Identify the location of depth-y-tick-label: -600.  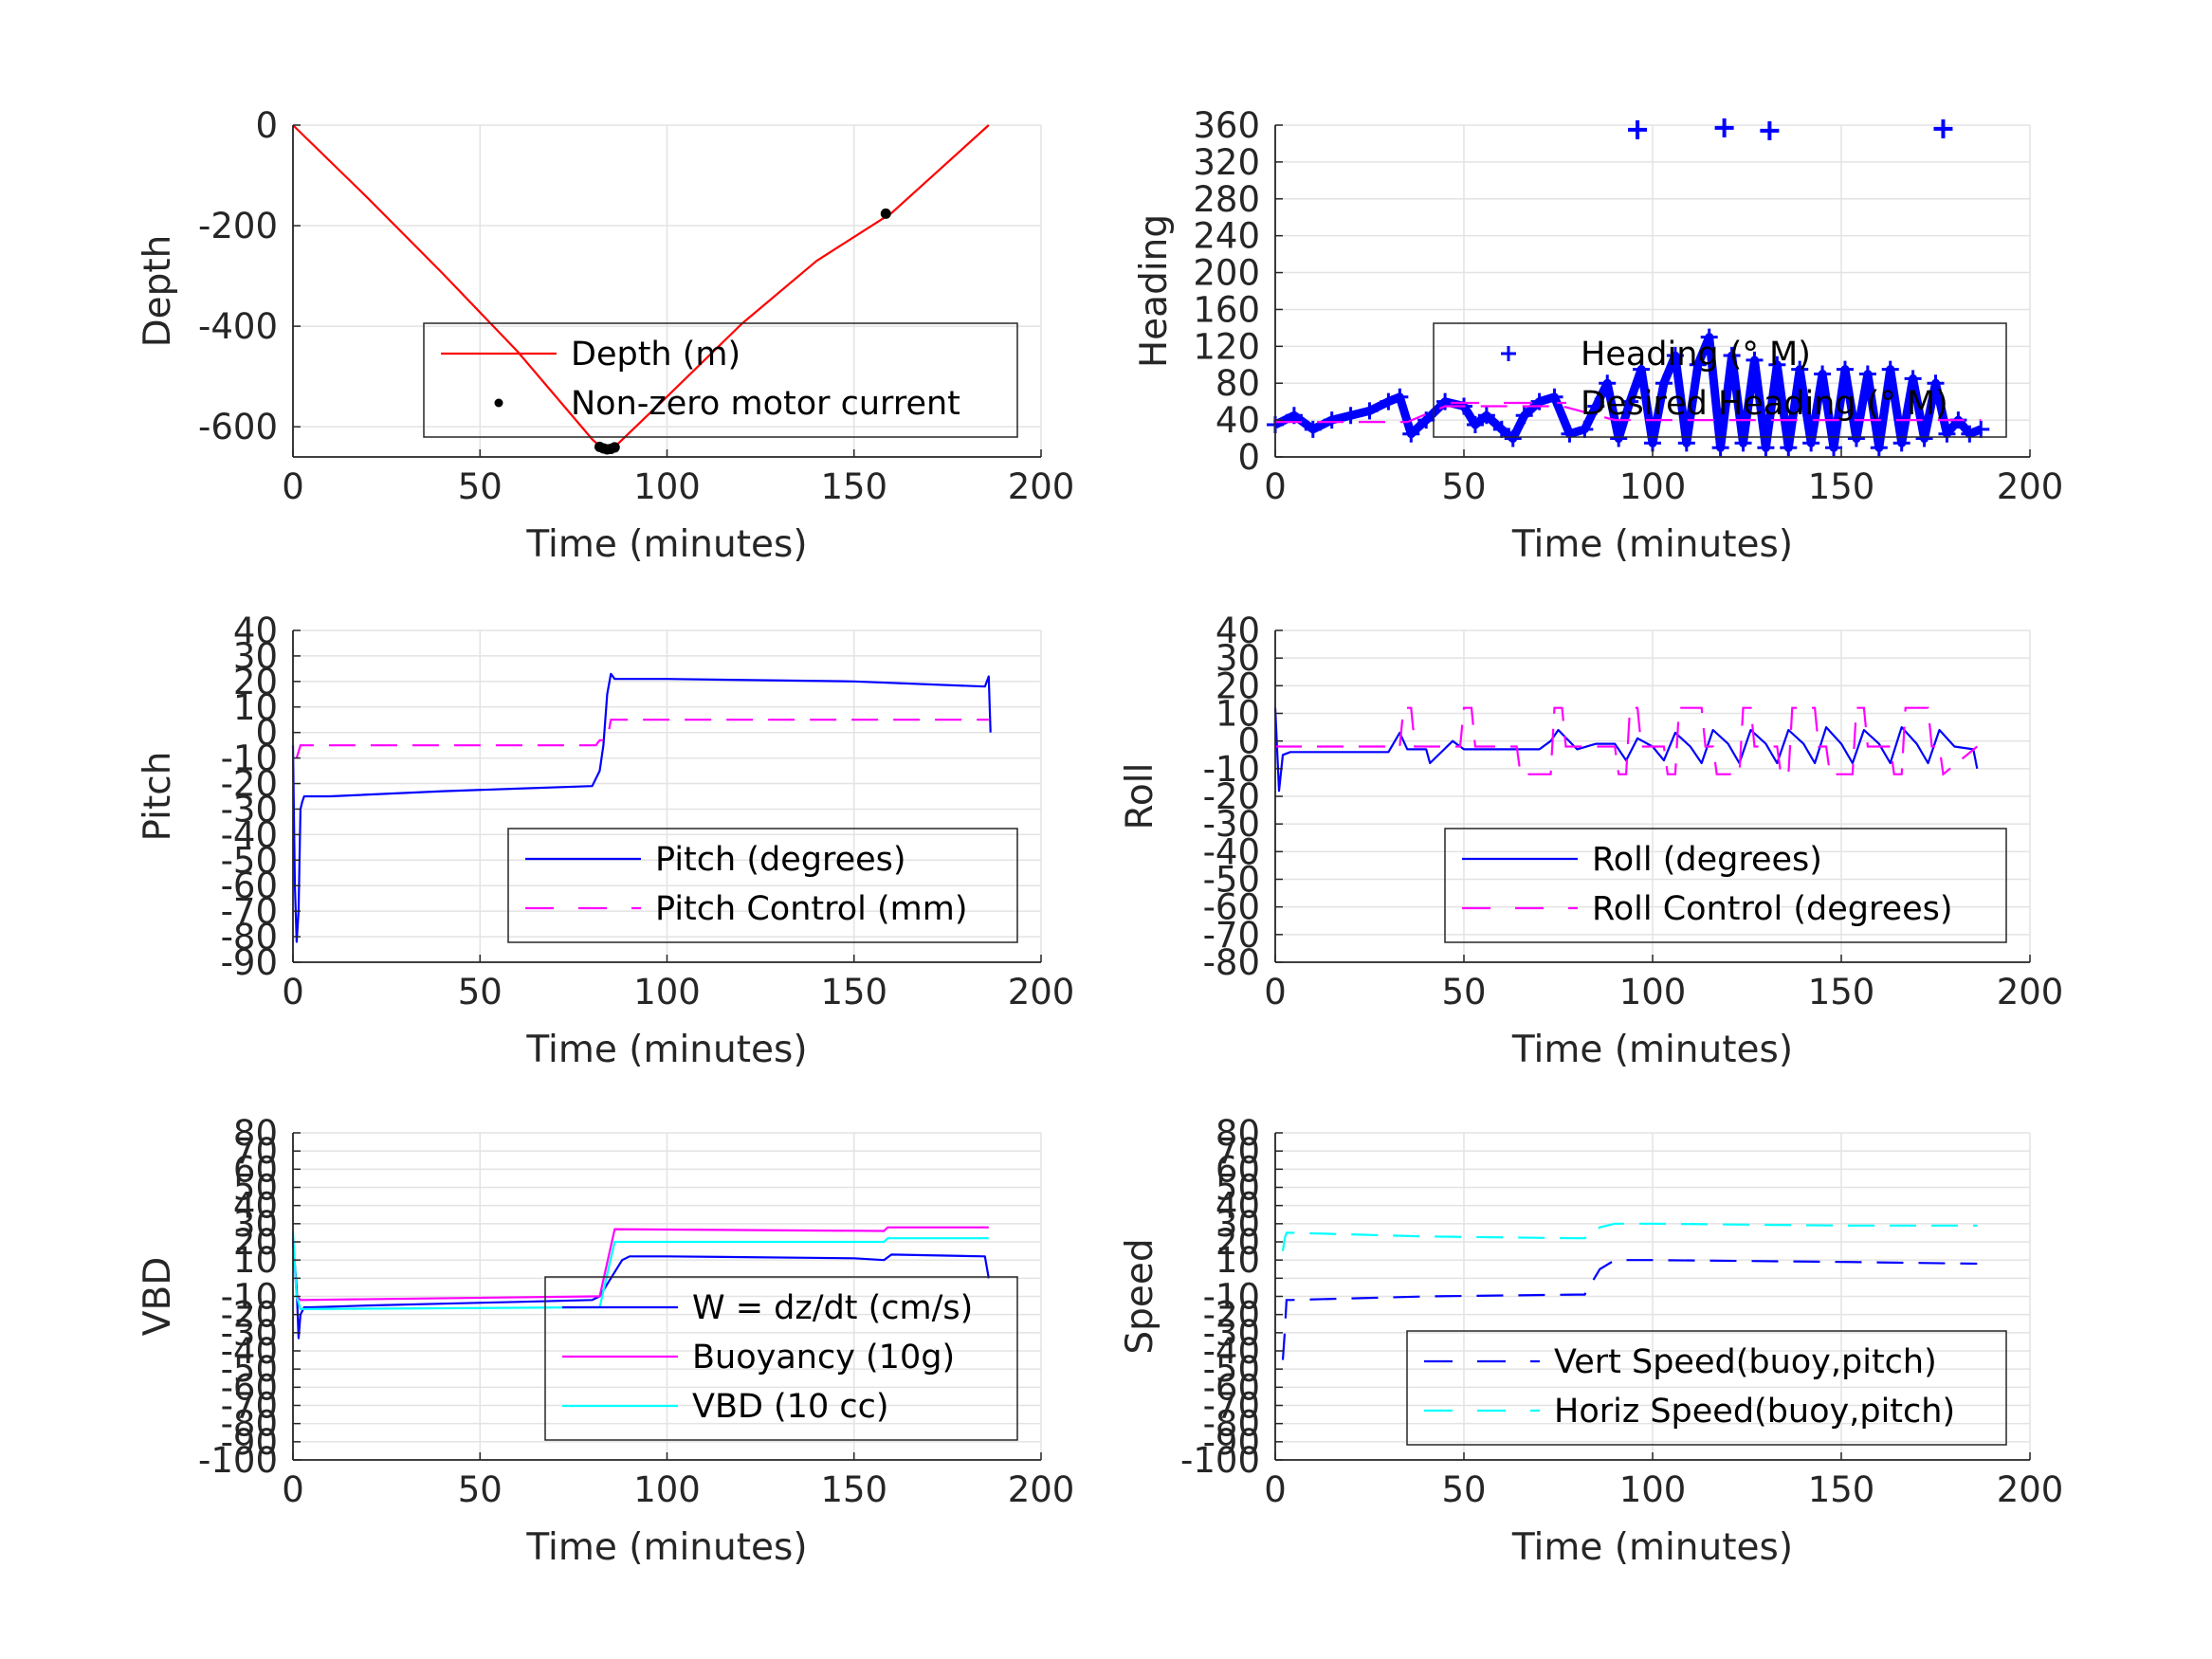
(238, 427).